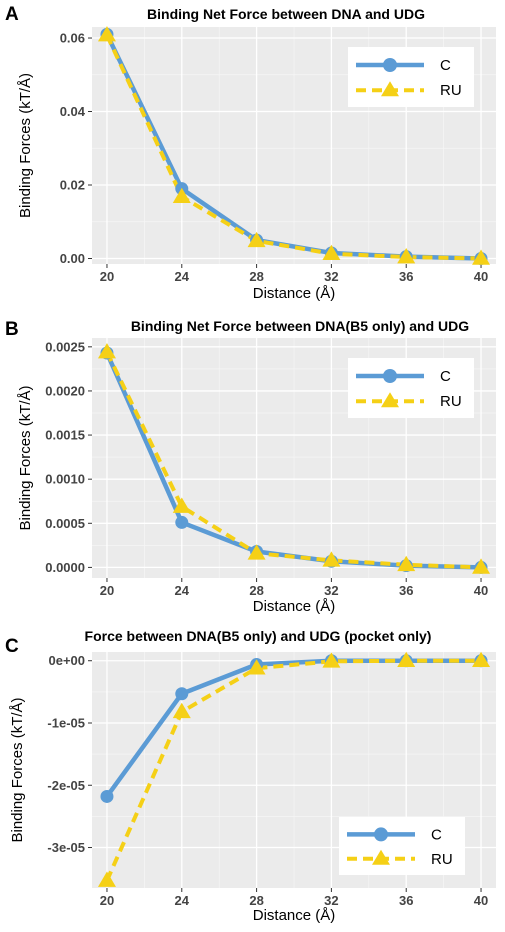  I want to click on y-tick-label: 0.04, so click(73, 111).